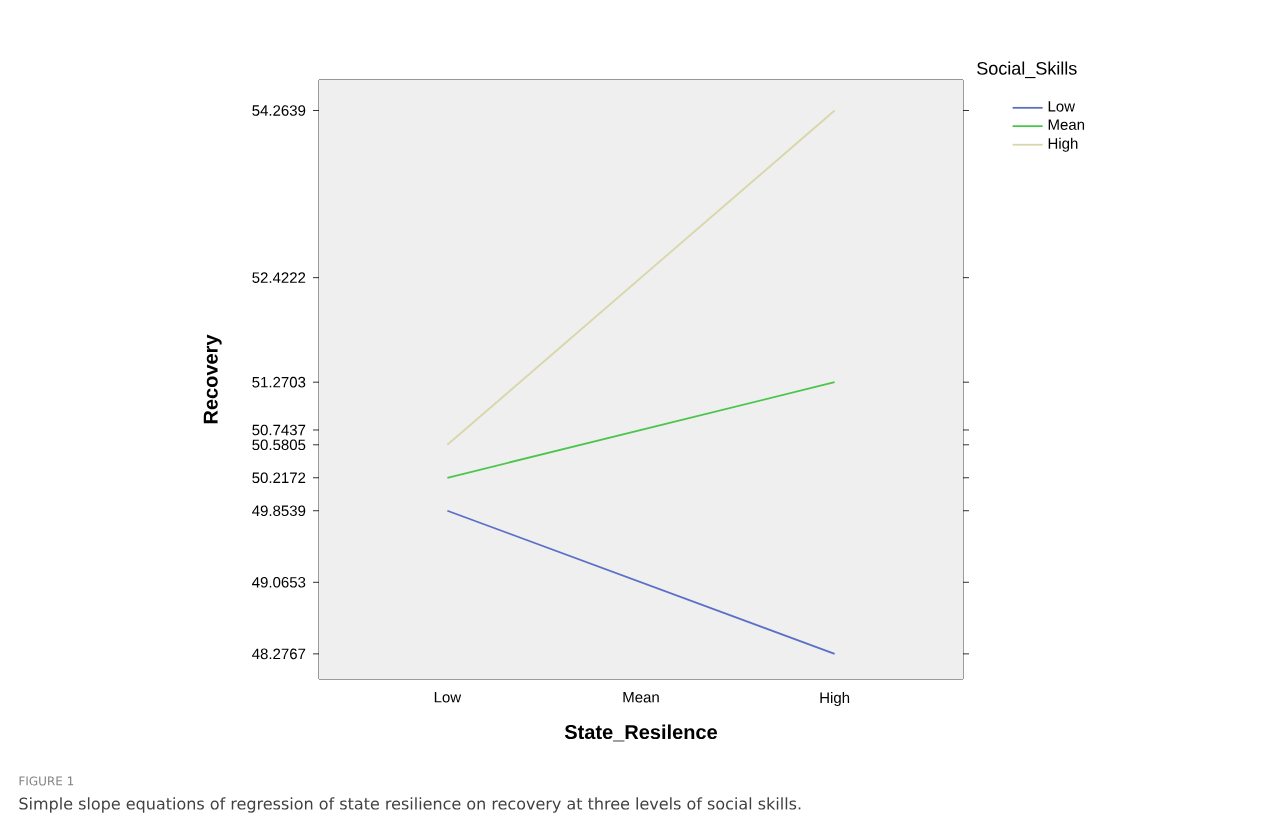 This screenshot has height=834, width=1282. What do you see at coordinates (279, 511) in the screenshot?
I see `y-tick-label: 49.8539` at bounding box center [279, 511].